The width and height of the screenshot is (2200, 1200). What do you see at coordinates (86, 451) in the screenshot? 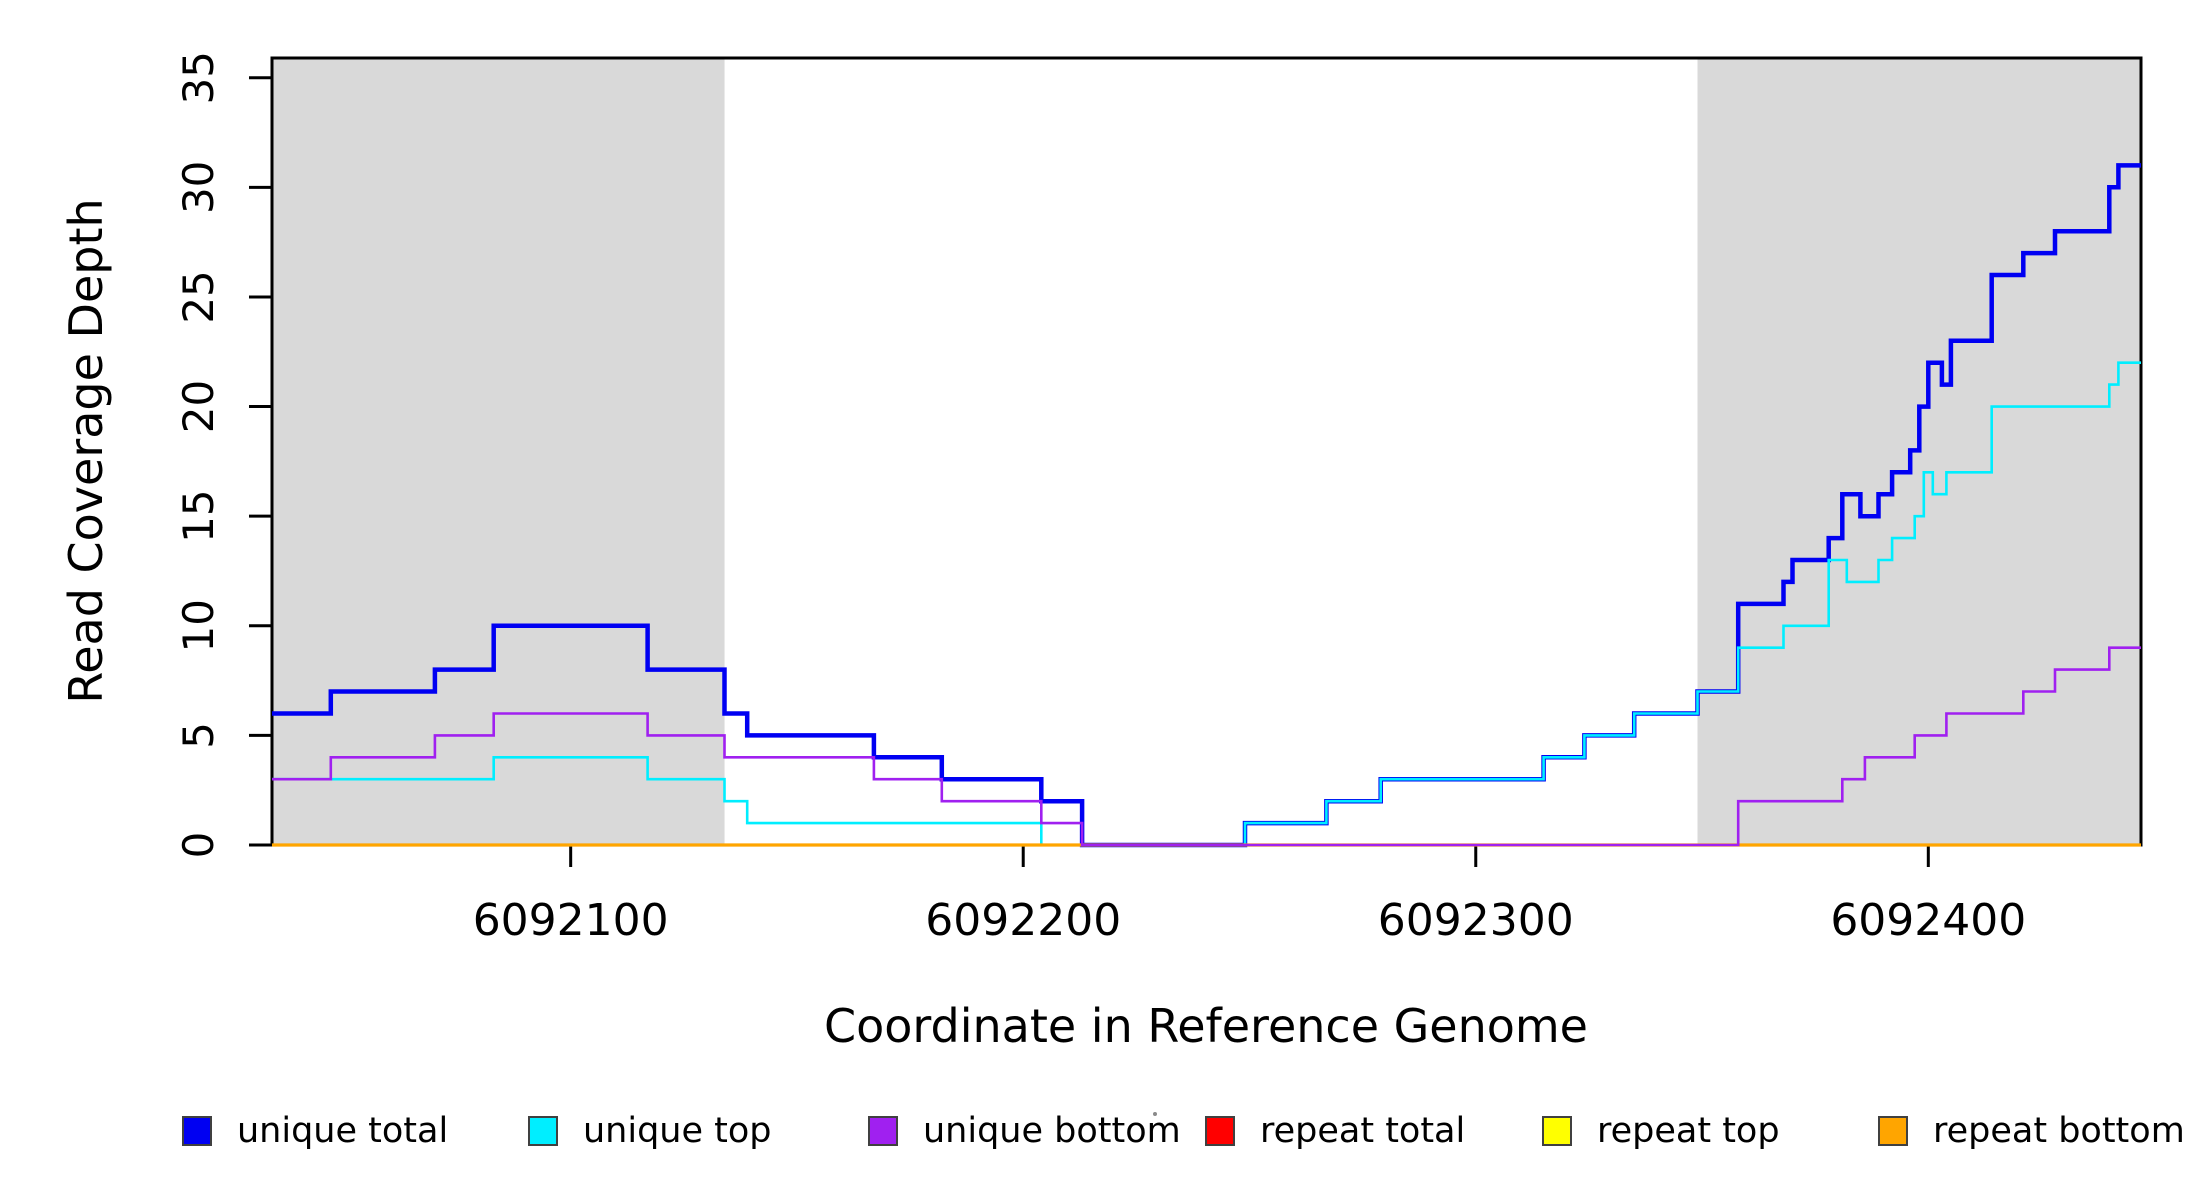
I see `y-axis-title: Read Coverage Depth` at bounding box center [86, 451].